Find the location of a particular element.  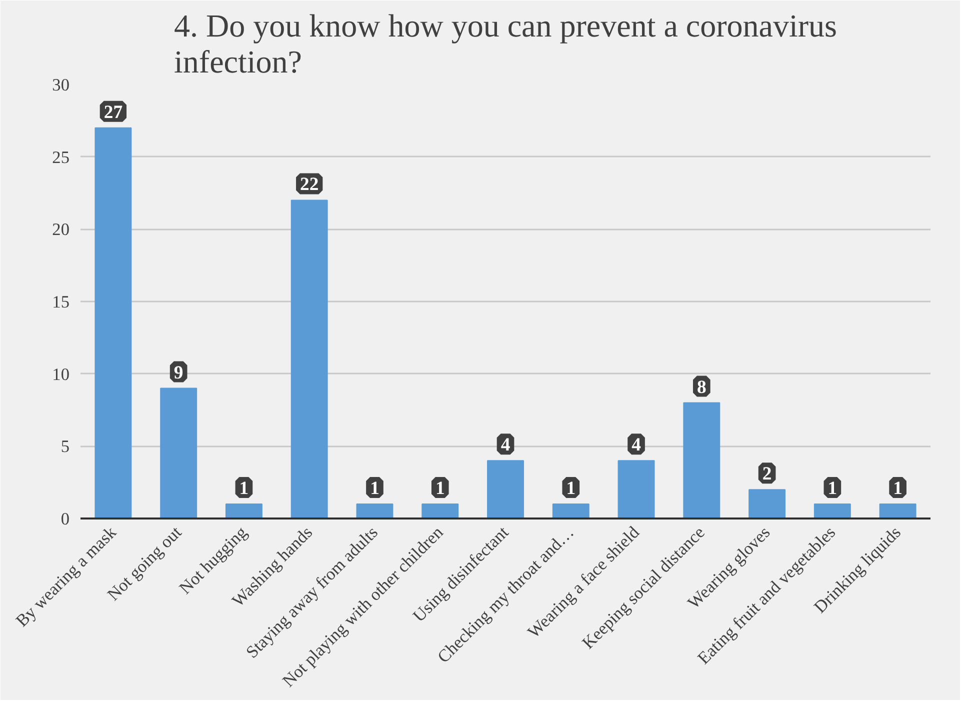

y-tick-label: 30 is located at coordinates (61, 85).